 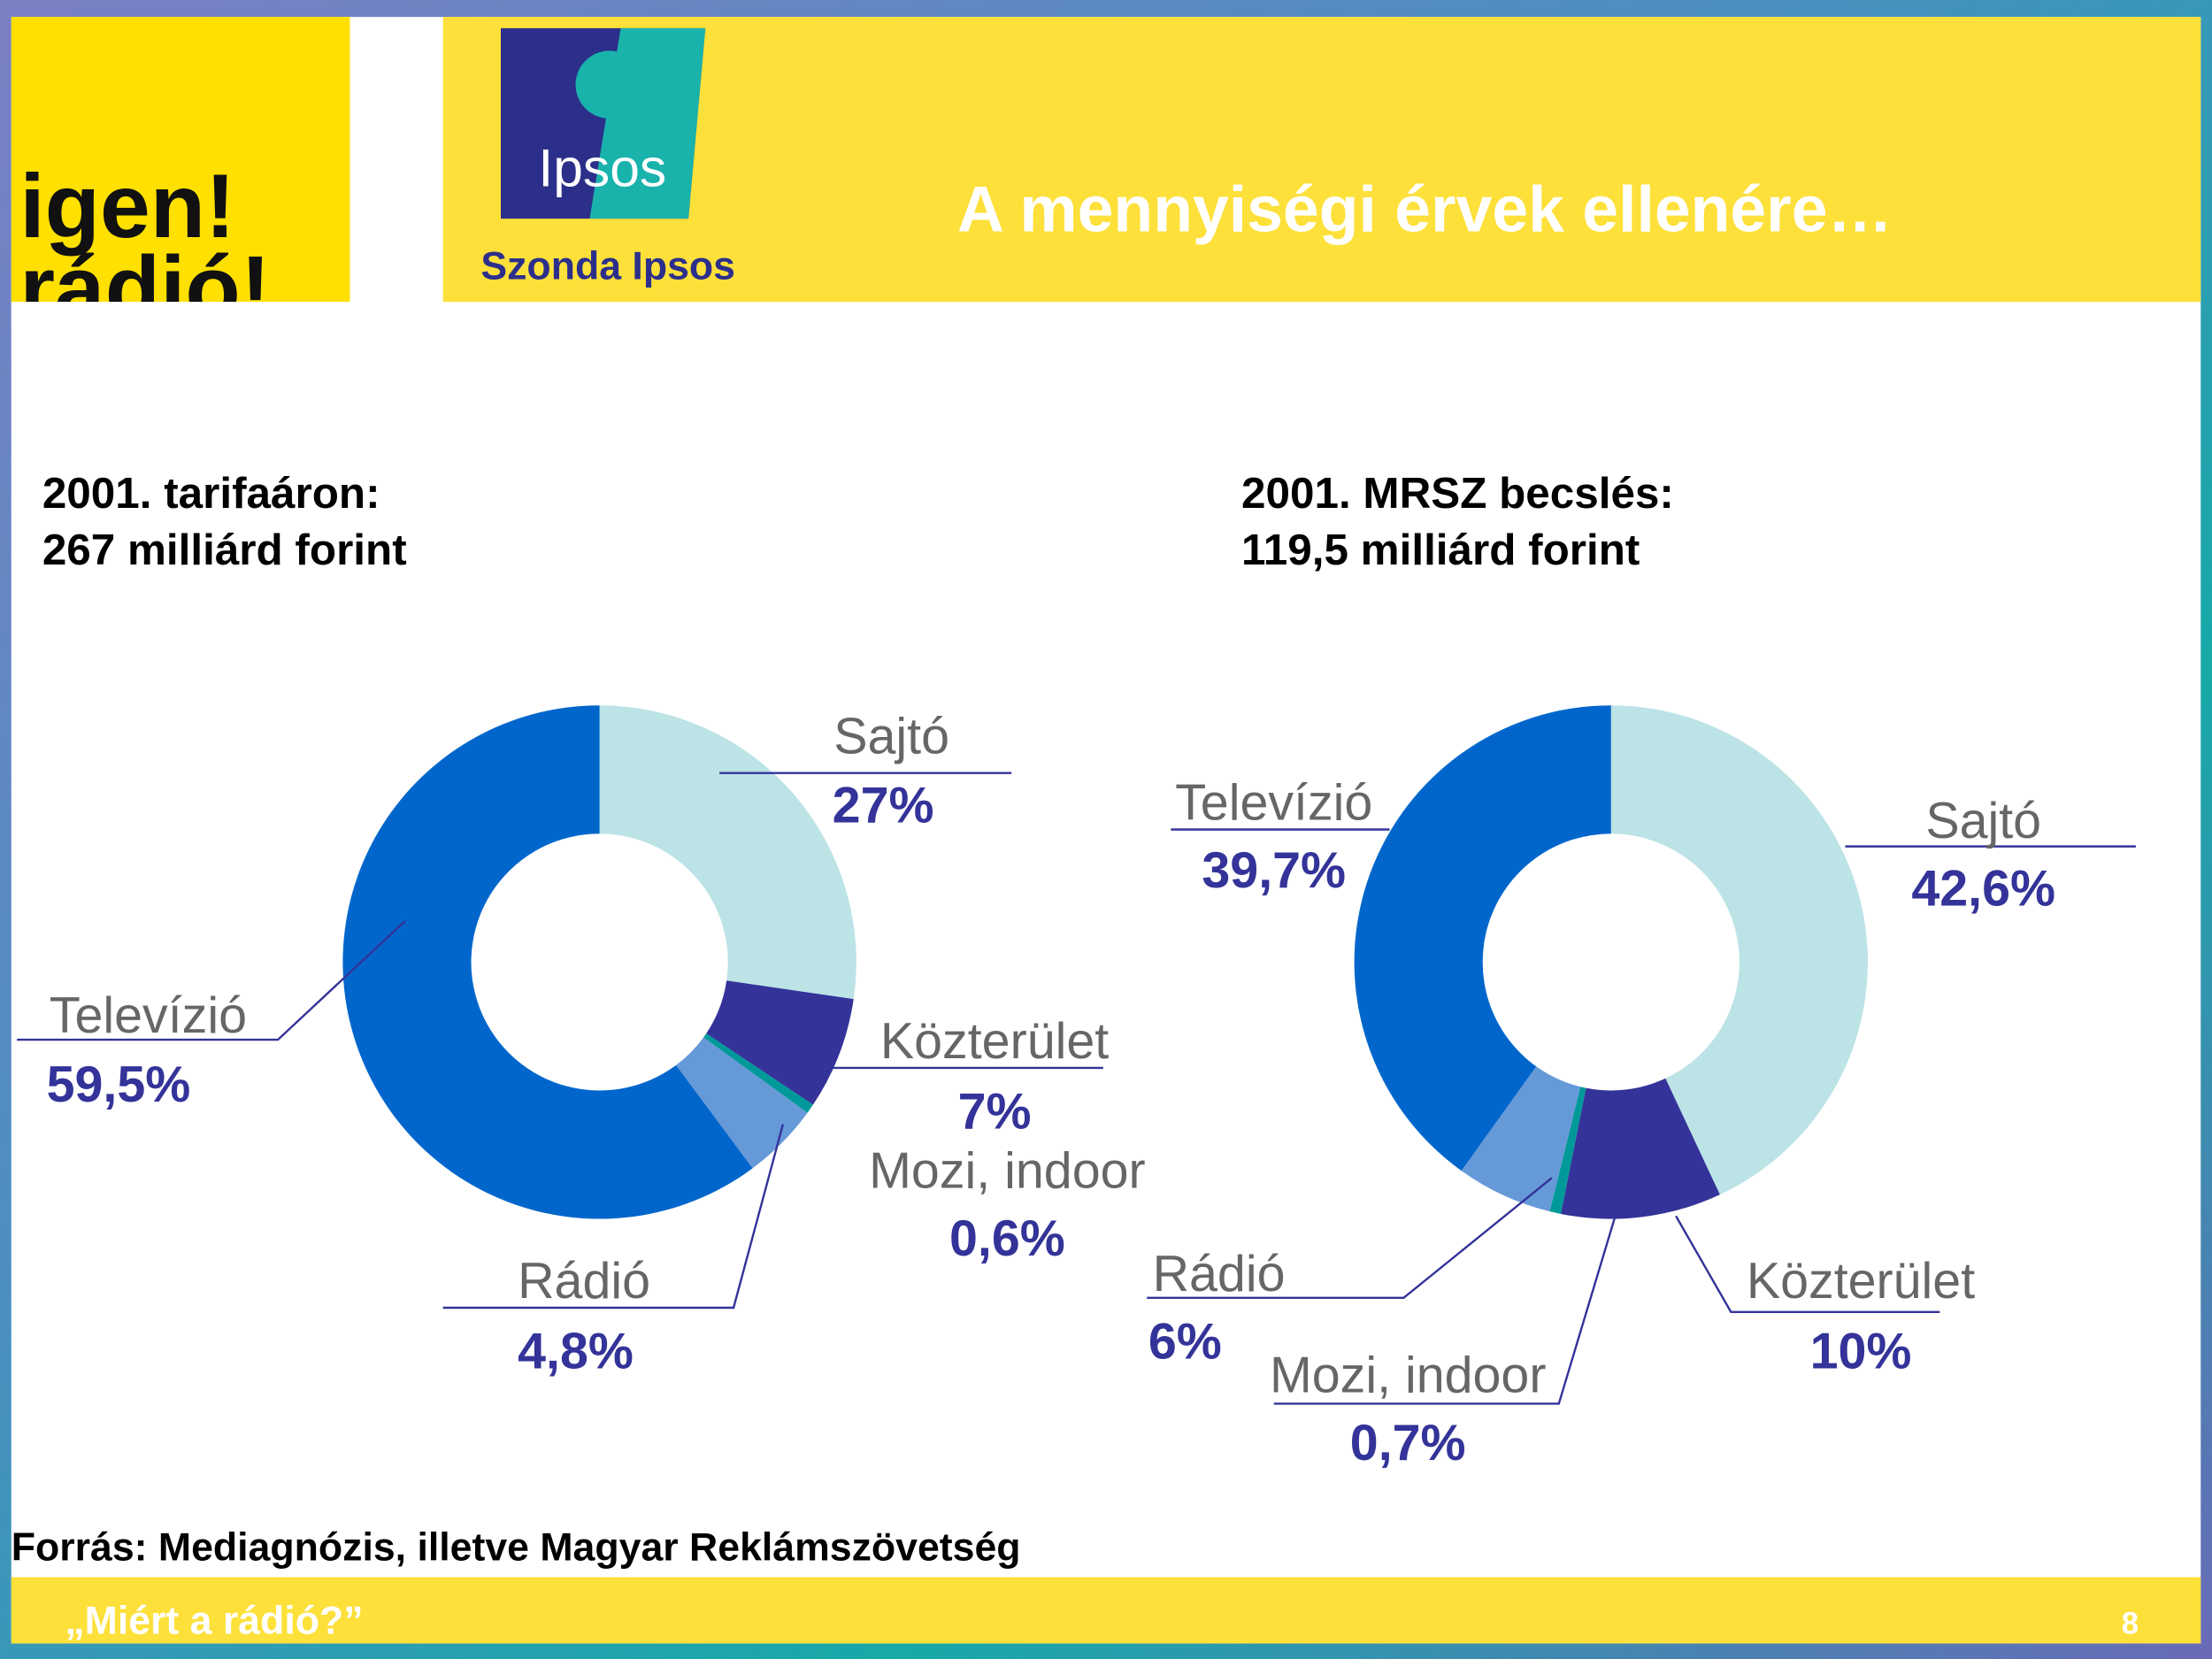 I want to click on segment-value: 4,8%, so click(x=576, y=1352).